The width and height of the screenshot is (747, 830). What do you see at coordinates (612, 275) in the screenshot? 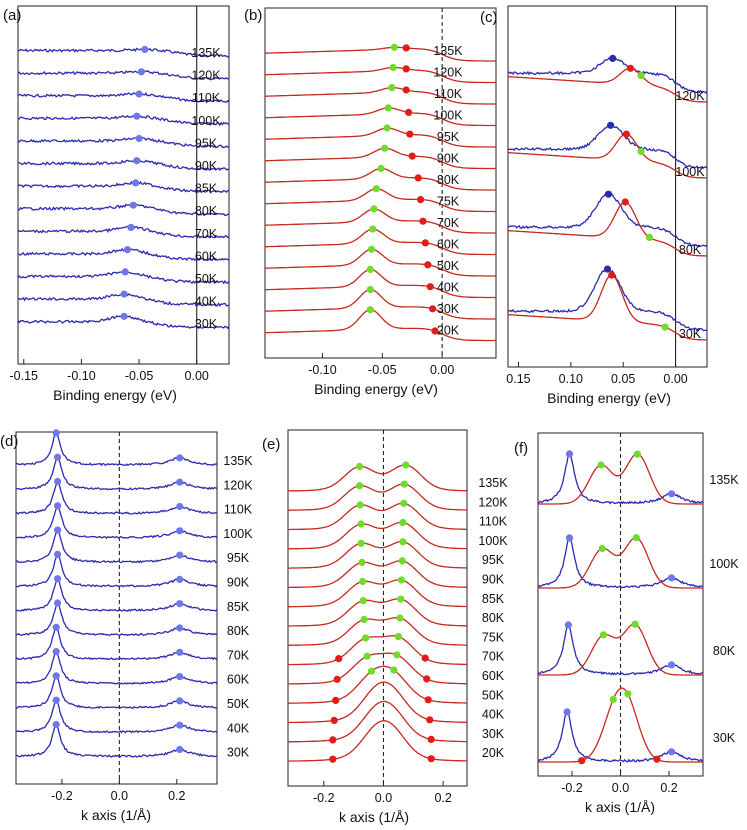
I see `panel-c-red-marker-30K` at bounding box center [612, 275].